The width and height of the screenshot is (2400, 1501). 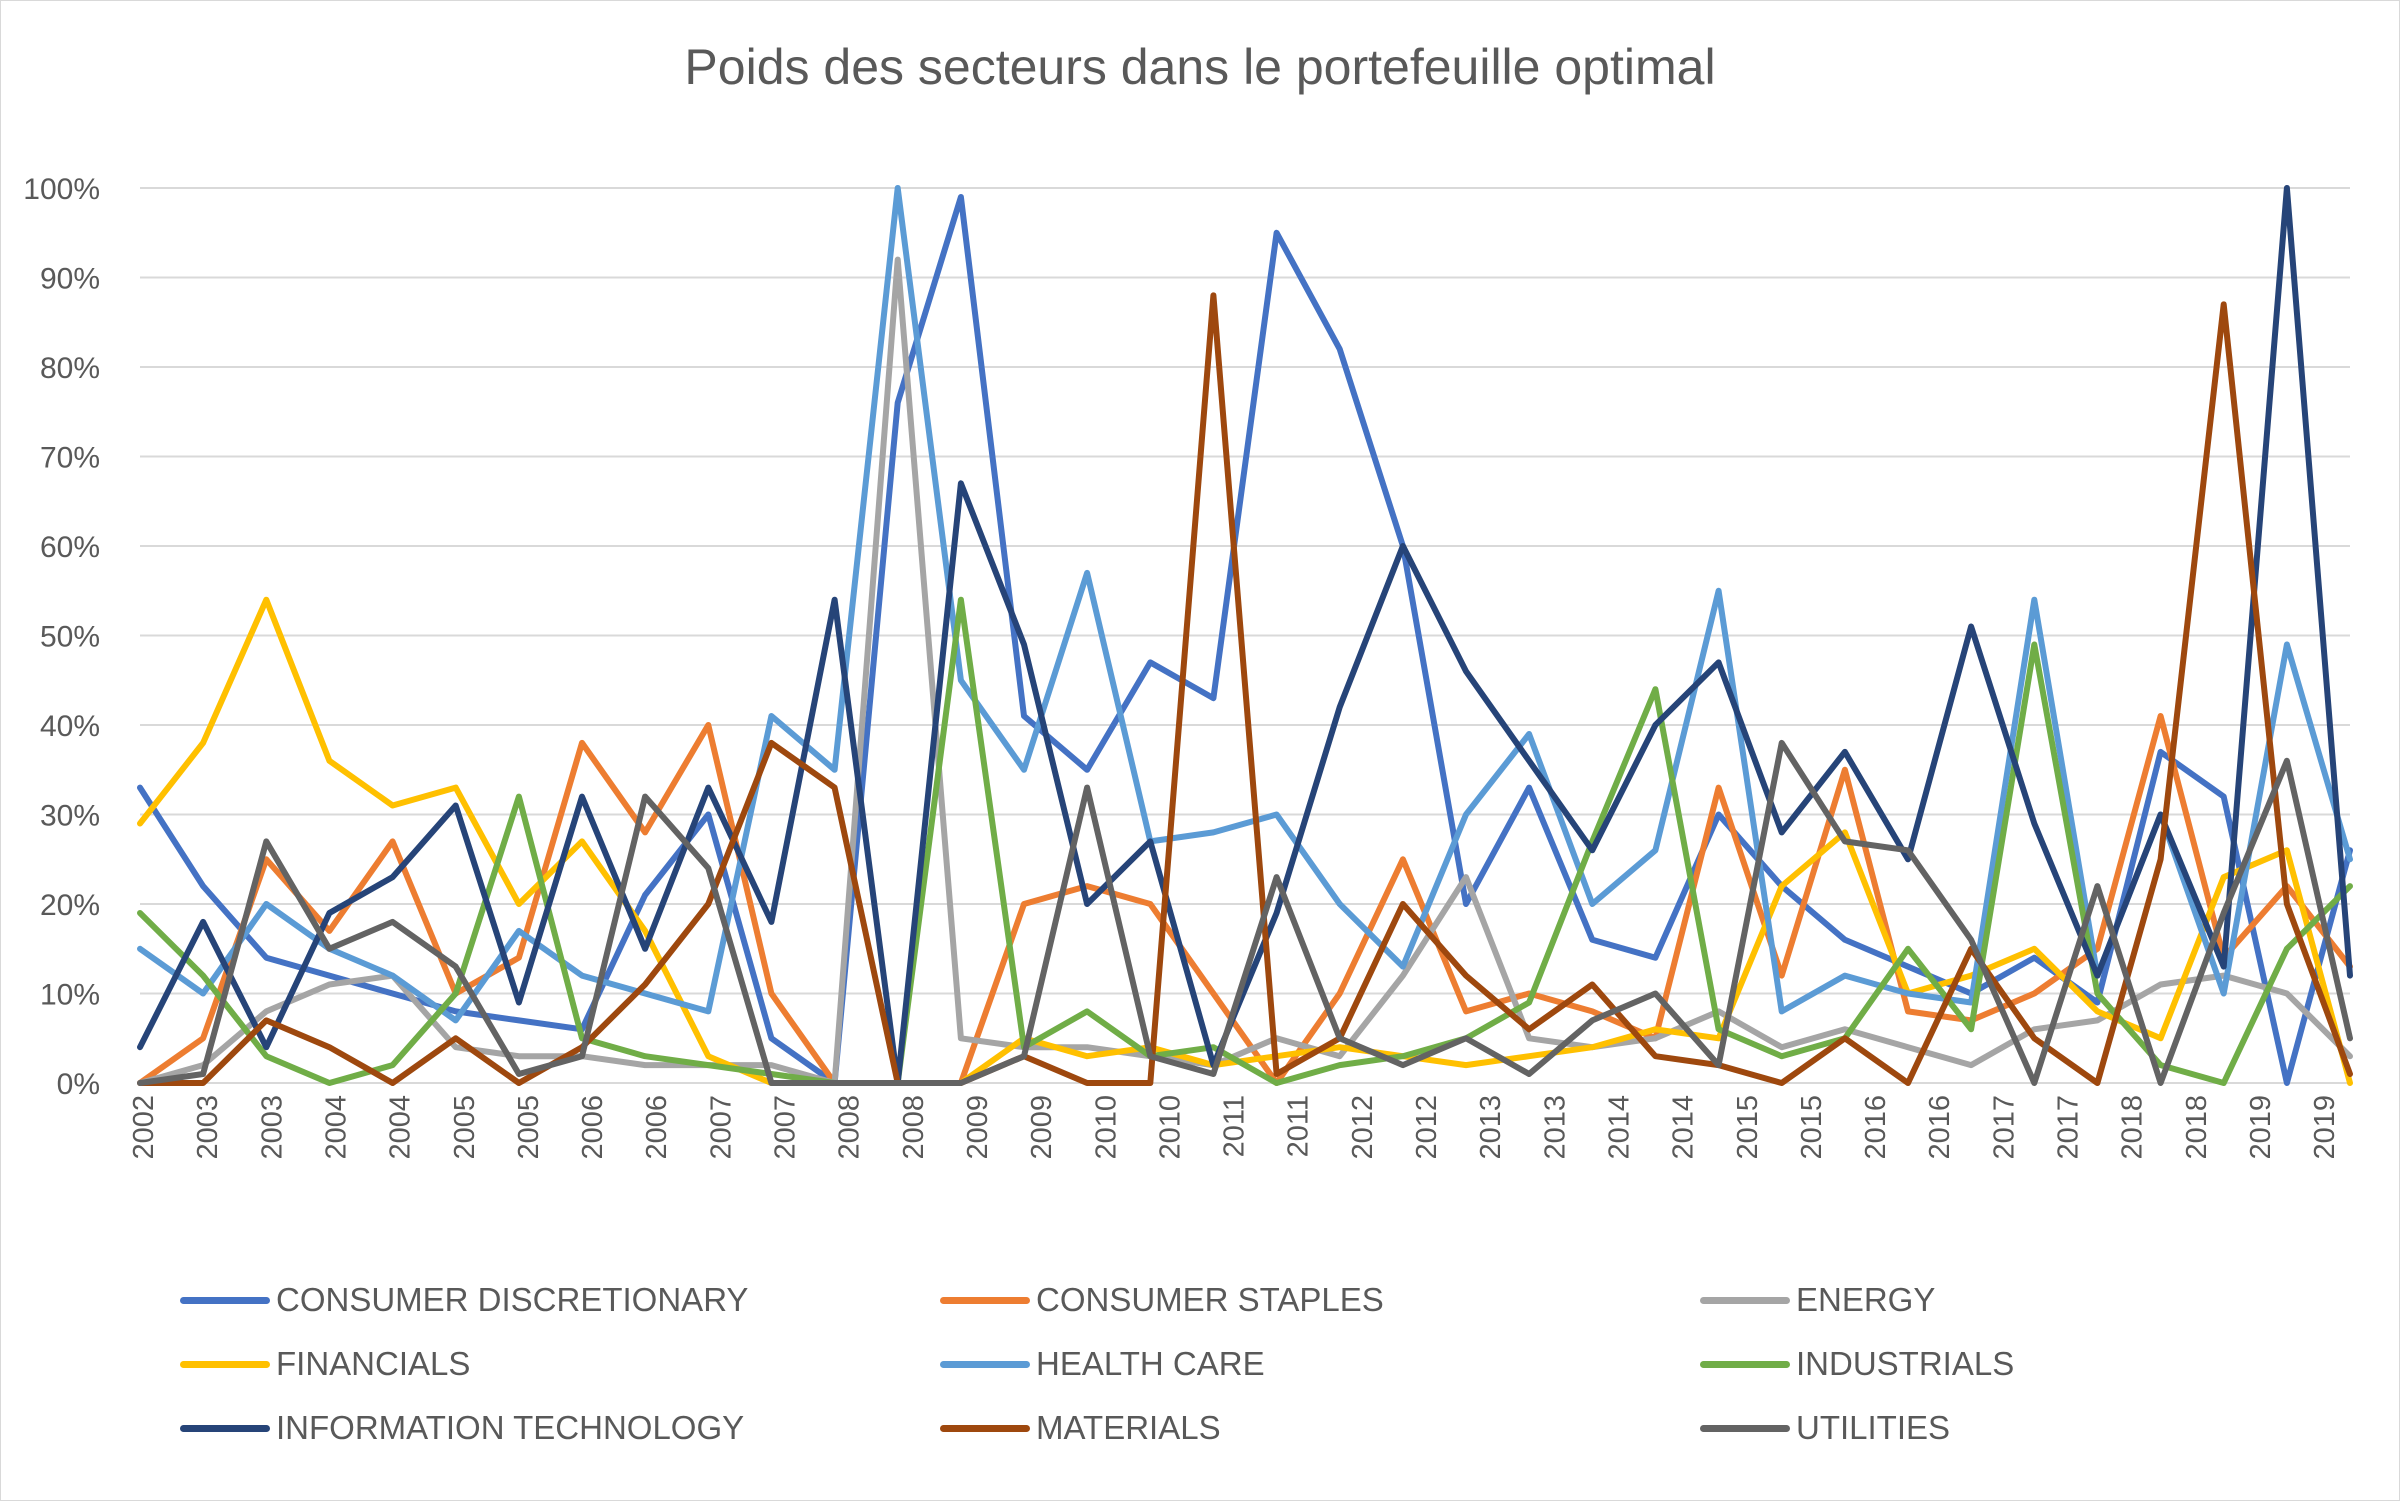 I want to click on y-tick-label: 40%, so click(x=70, y=726).